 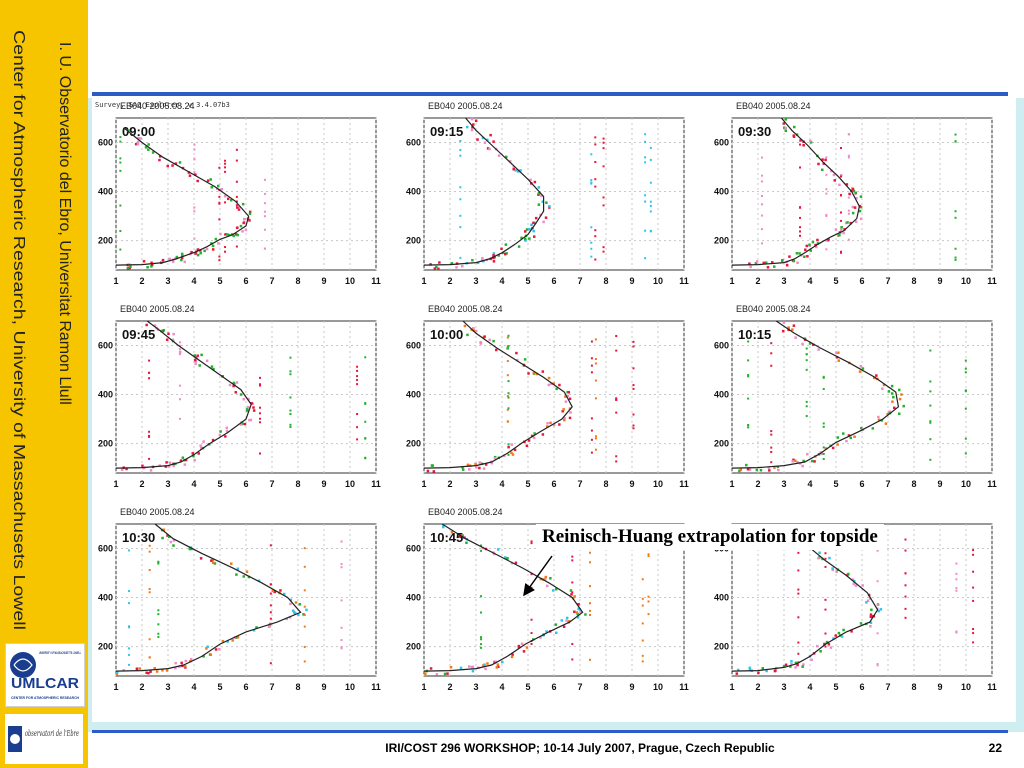 What do you see at coordinates (60, 652) in the screenshot?
I see `logo-umlcar-top: UNIVERSITY OF MASSACHUSETTS LOWELL` at bounding box center [60, 652].